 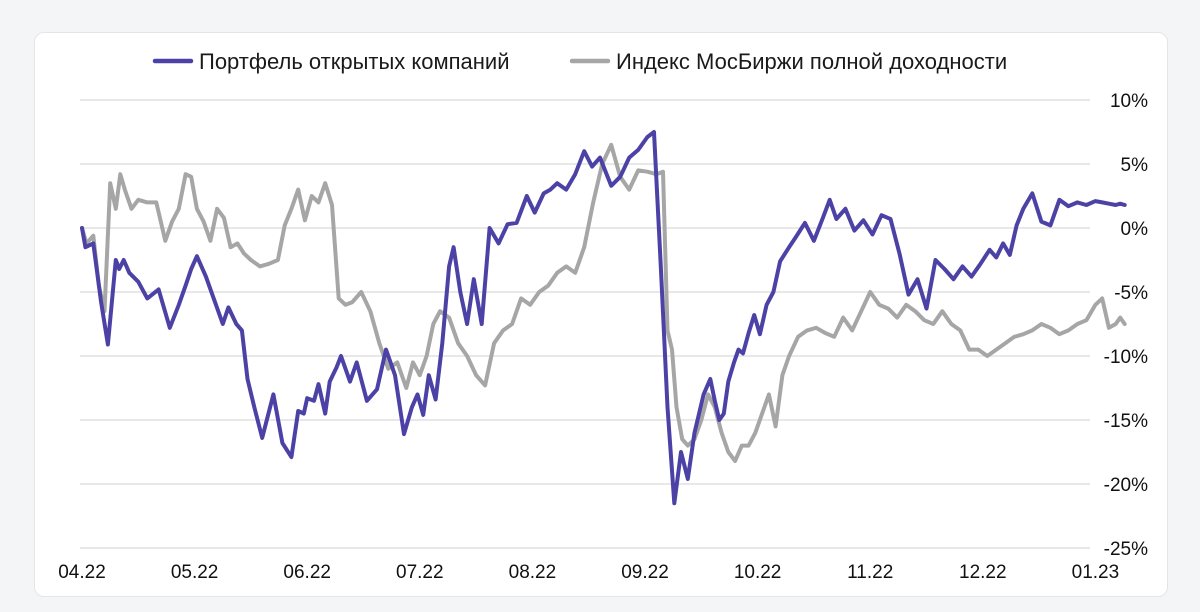 I want to click on x-tick-label: 10.22, so click(x=758, y=572).